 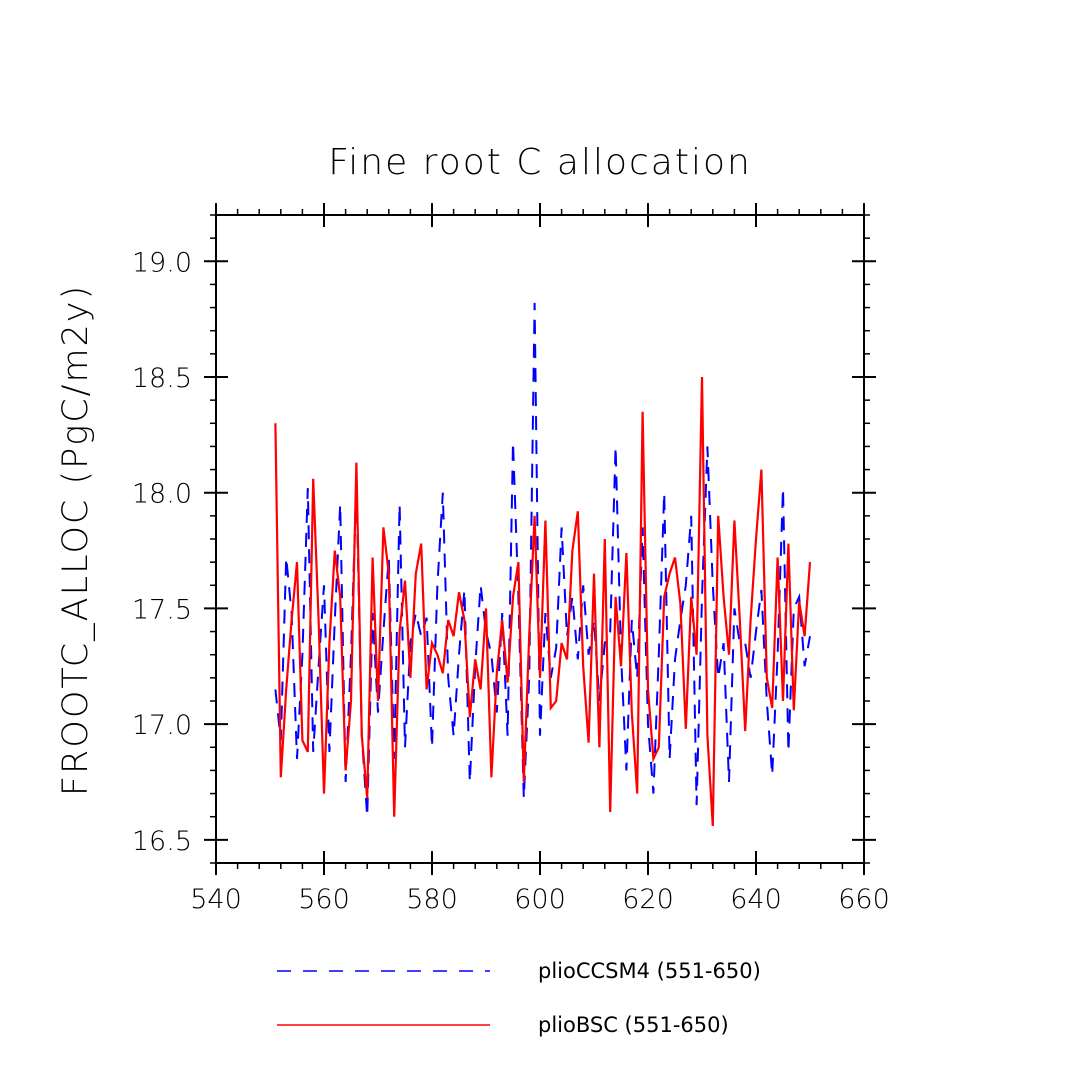 What do you see at coordinates (162, 494) in the screenshot?
I see `y-tick-label: 18.0` at bounding box center [162, 494].